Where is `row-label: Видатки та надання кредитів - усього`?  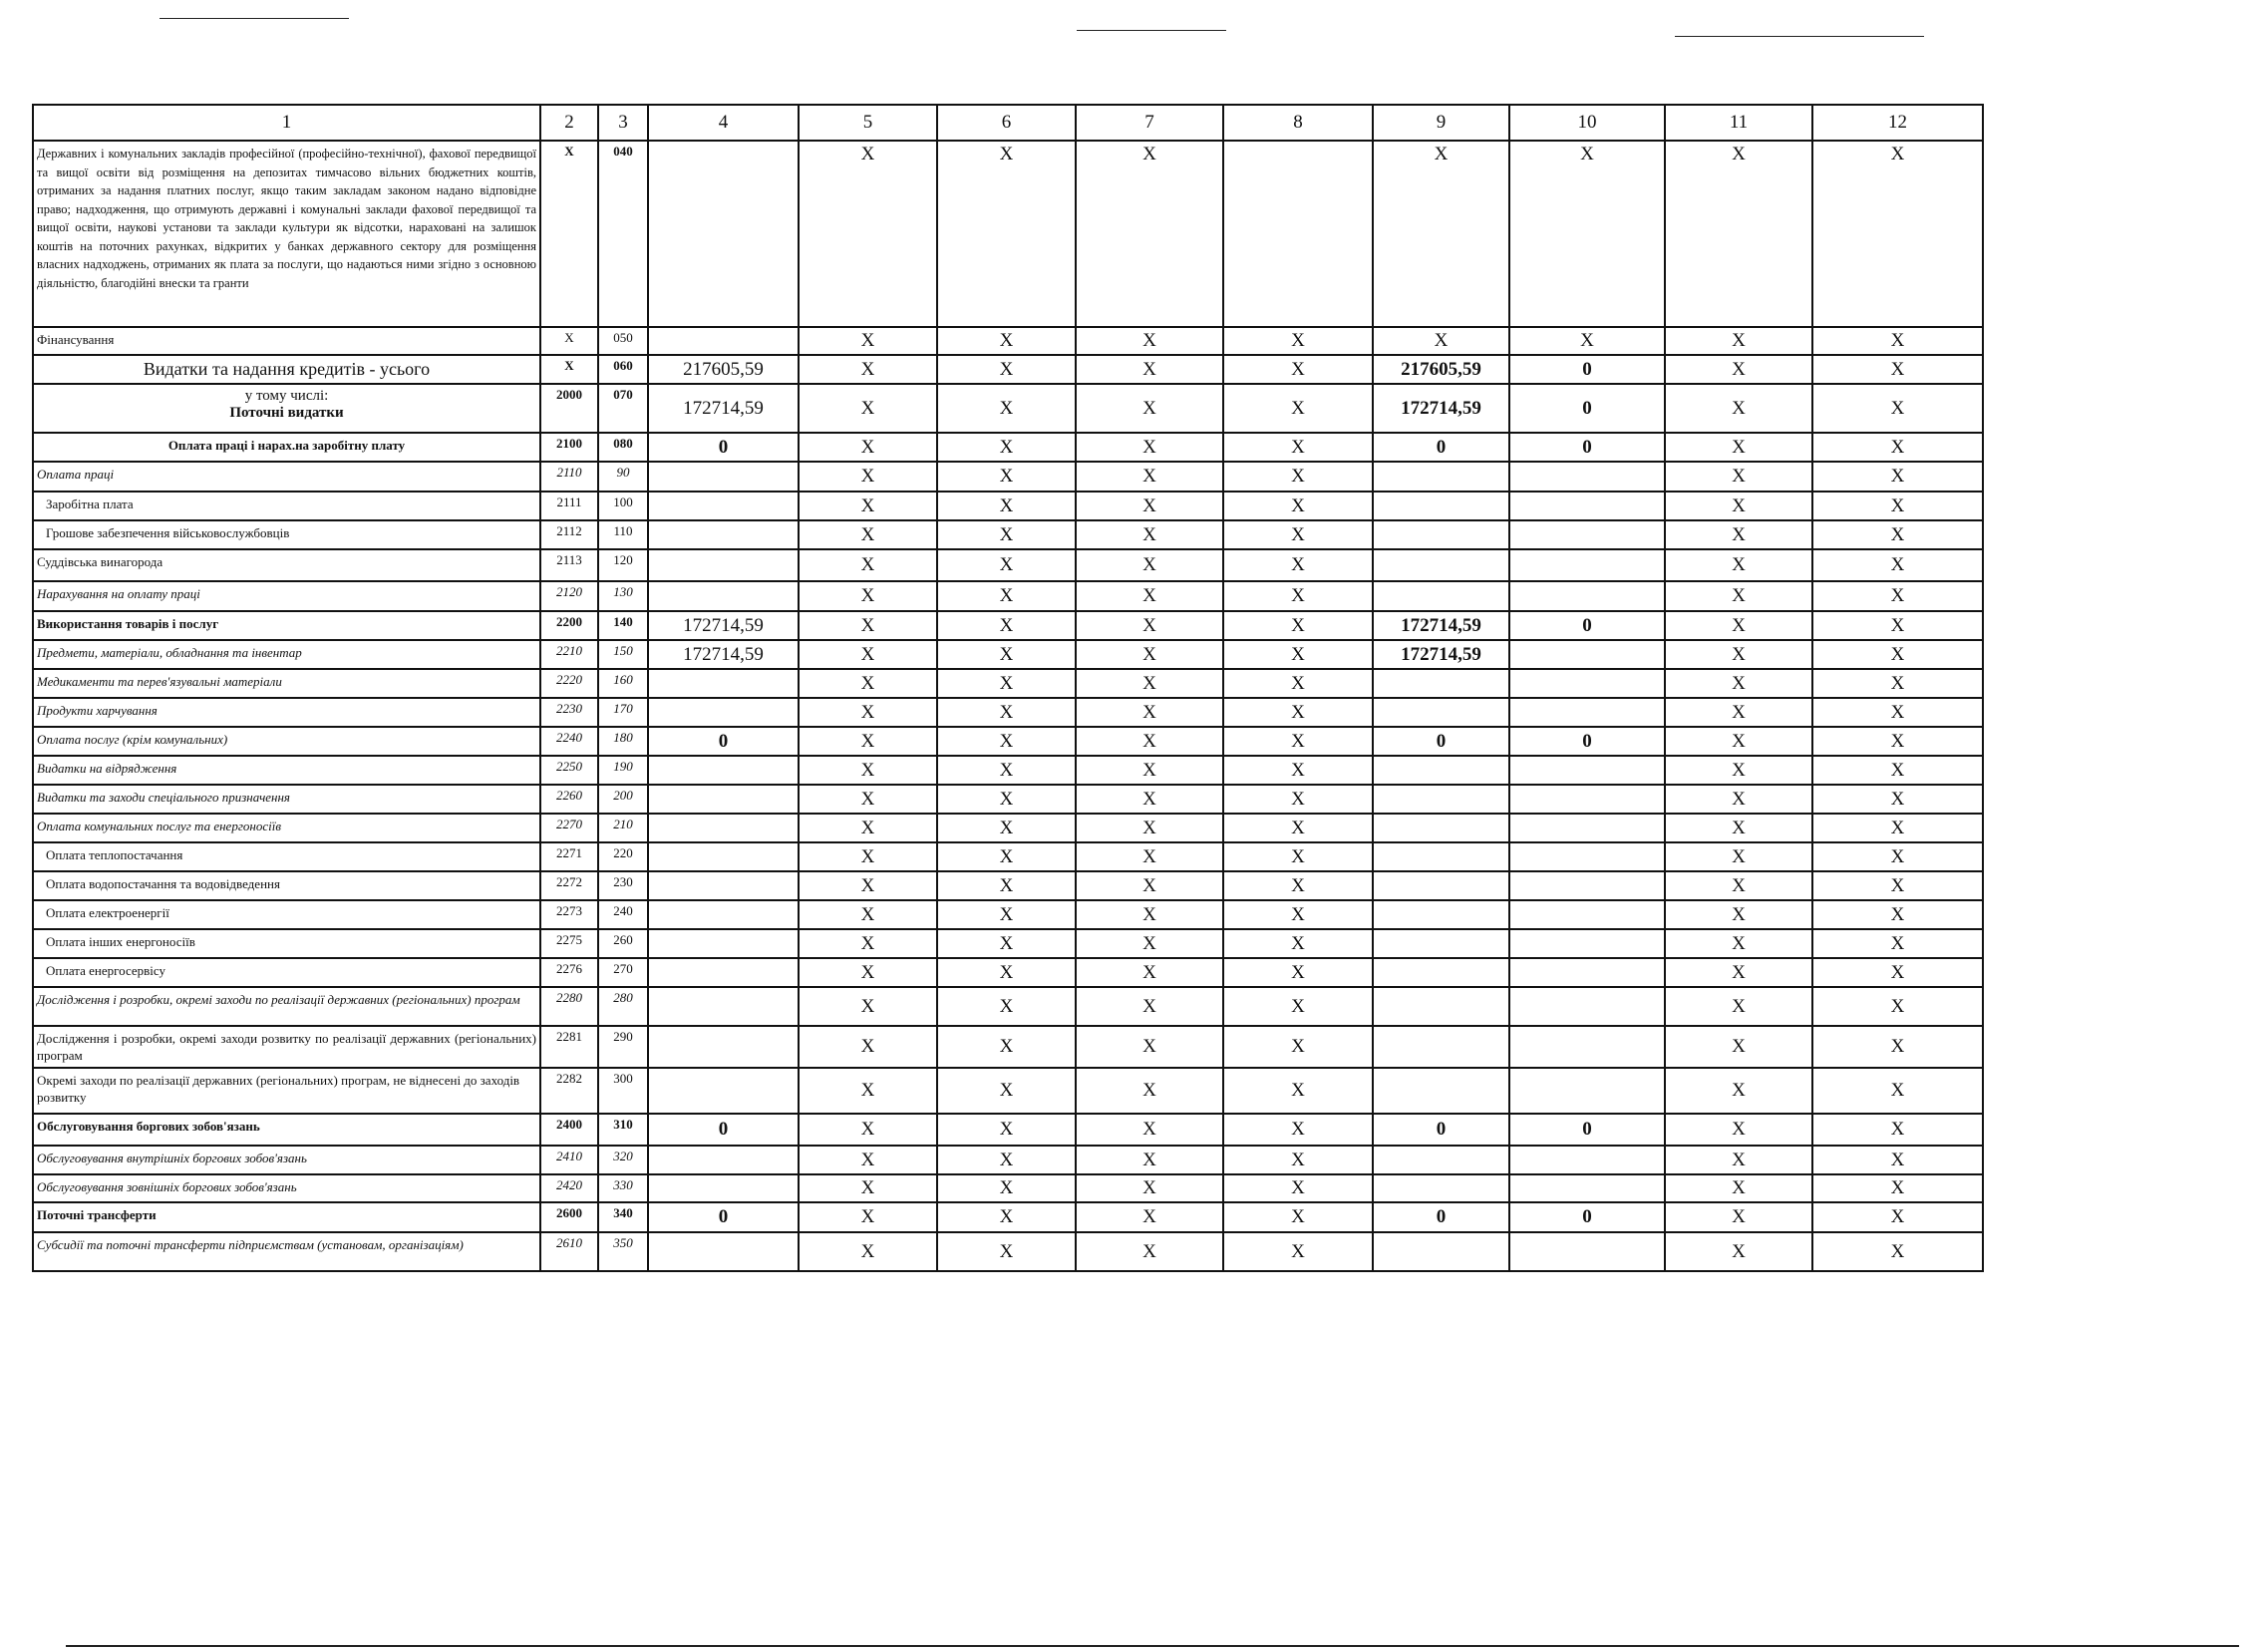 row-label: Видатки та надання кредитів - усього is located at coordinates (286, 369).